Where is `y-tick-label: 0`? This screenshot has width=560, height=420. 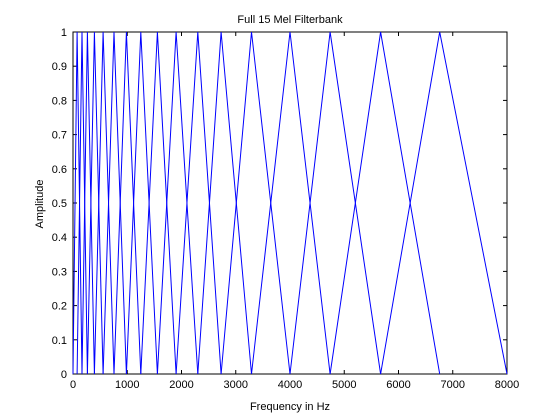
y-tick-label: 0 is located at coordinates (64, 375).